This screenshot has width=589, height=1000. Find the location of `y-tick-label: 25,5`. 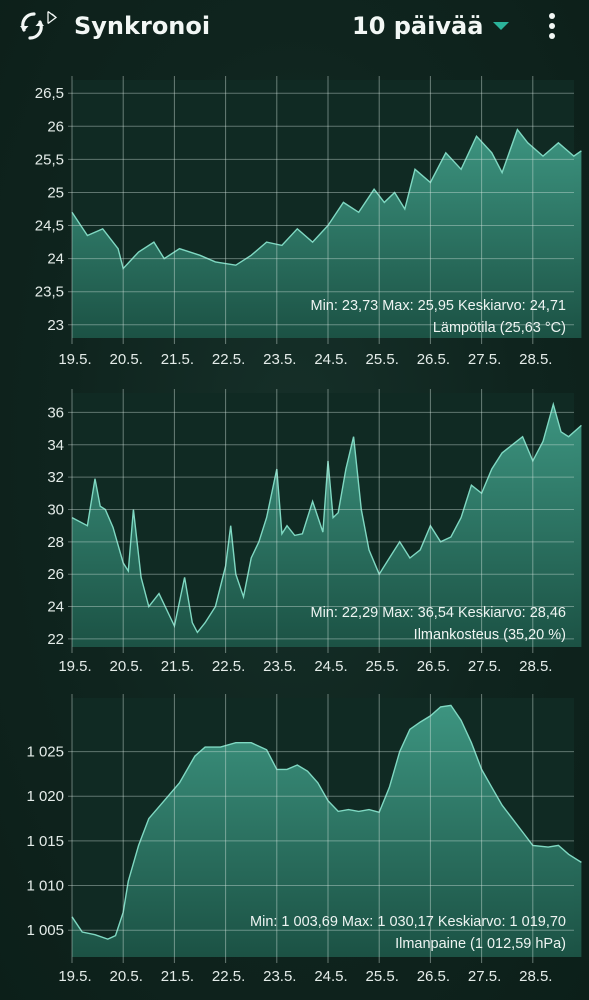

y-tick-label: 25,5 is located at coordinates (49, 159).